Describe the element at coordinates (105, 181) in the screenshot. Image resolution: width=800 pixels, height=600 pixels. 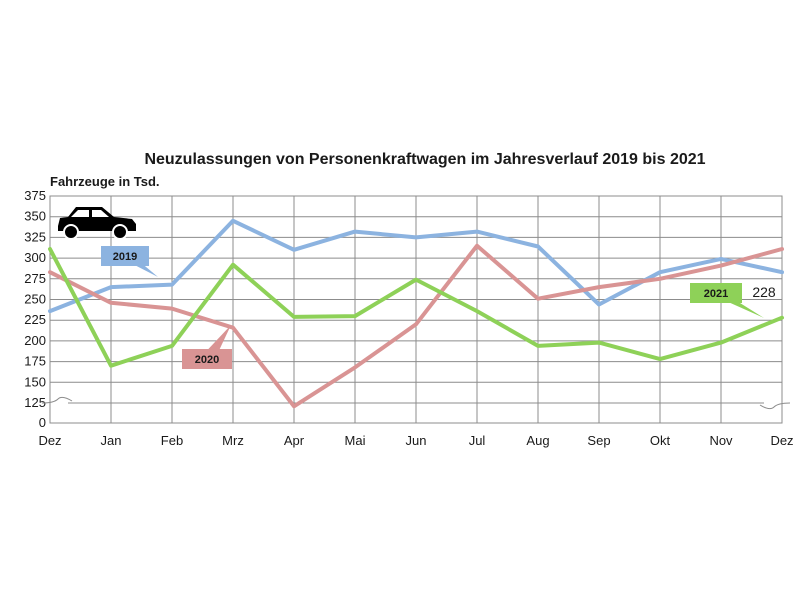
I see `y-axis-unit-label: Fahrzeuge in Tsd.` at that location.